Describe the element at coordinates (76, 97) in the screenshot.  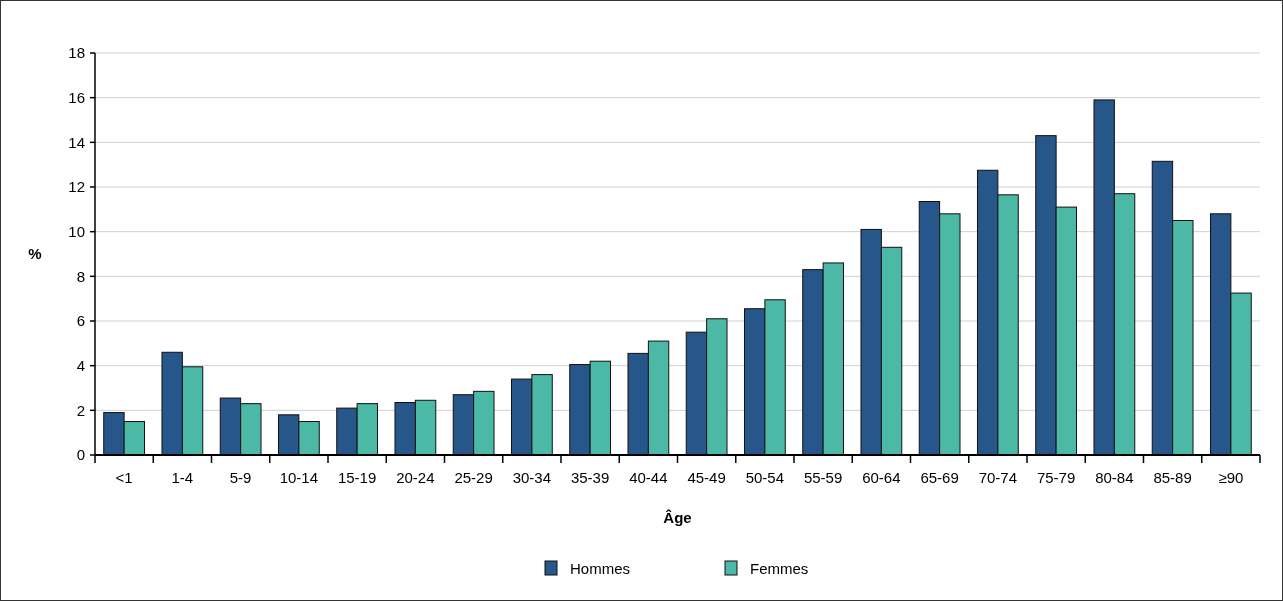
I see `y-tick-label: 16` at that location.